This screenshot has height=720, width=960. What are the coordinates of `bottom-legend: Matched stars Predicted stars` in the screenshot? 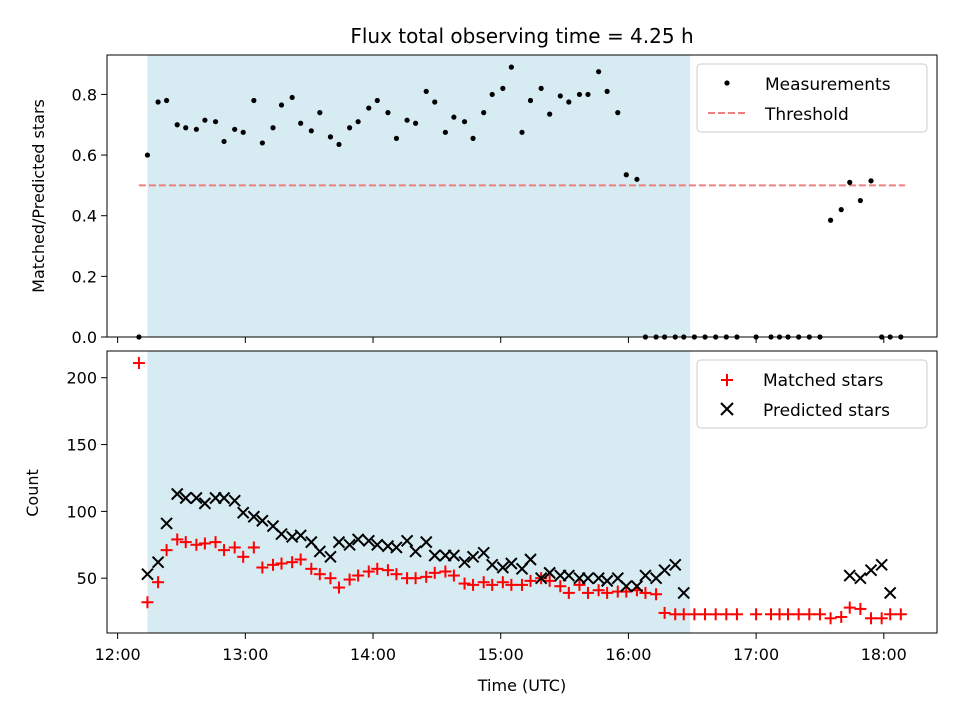 It's located at (812, 394).